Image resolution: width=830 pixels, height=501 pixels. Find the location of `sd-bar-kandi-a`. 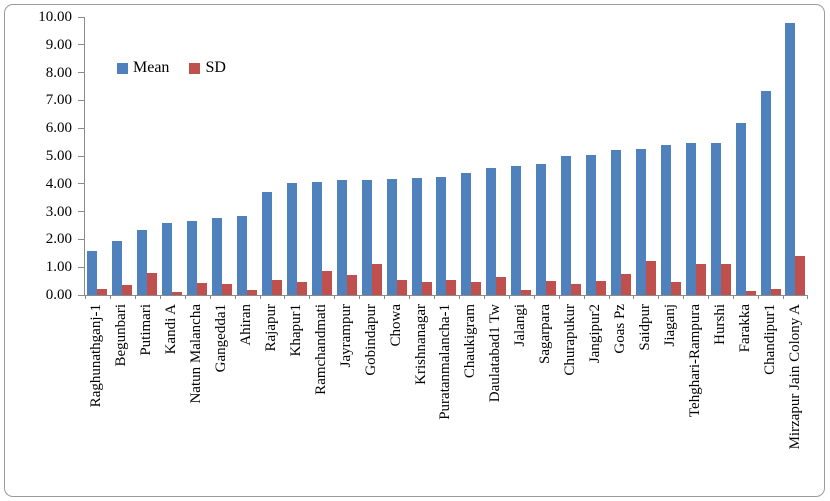

sd-bar-kandi-a is located at coordinates (177, 293).